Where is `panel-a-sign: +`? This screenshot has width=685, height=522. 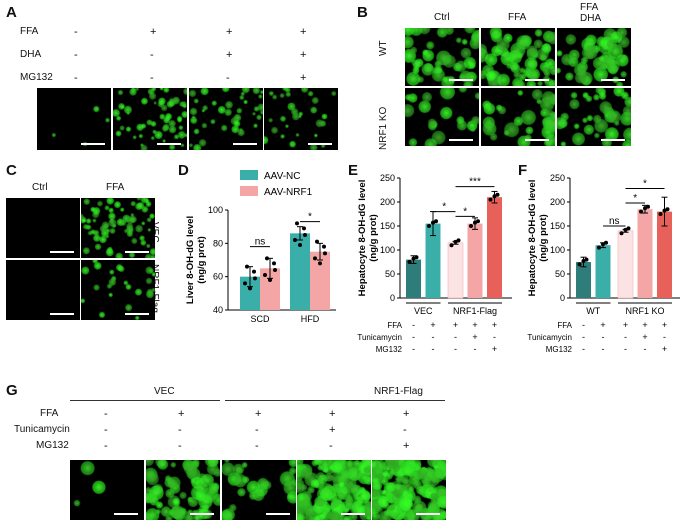
panel-a-sign: + is located at coordinates (229, 32).